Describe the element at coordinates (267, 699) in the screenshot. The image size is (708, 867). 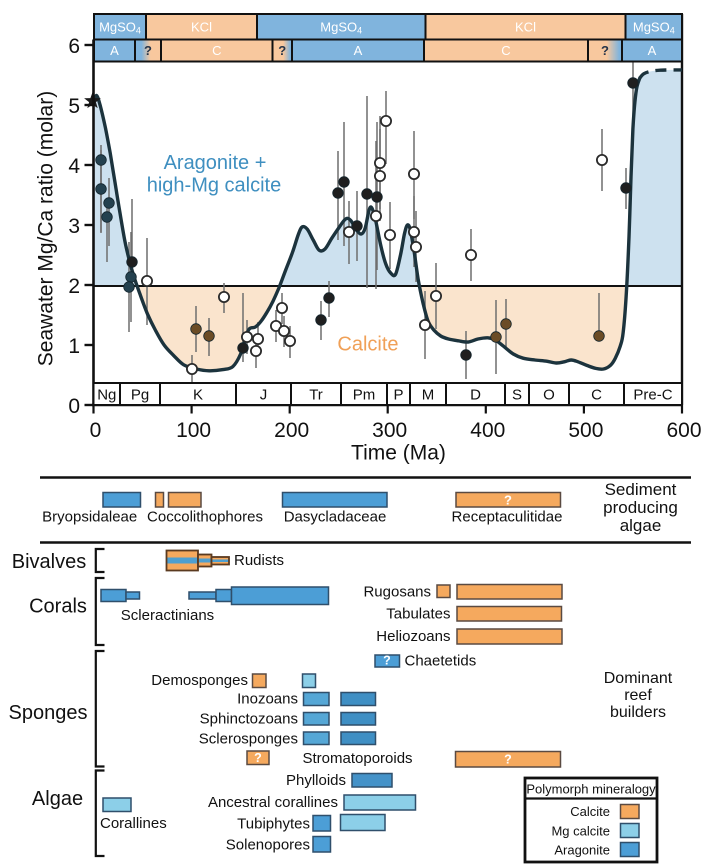
I see `svg-text: Inozoans` at that location.